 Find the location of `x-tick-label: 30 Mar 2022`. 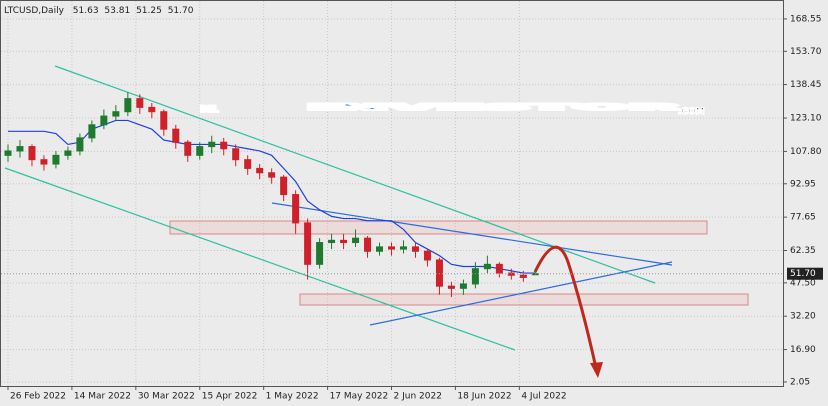

x-tick-label: 30 Mar 2022 is located at coordinates (166, 397).